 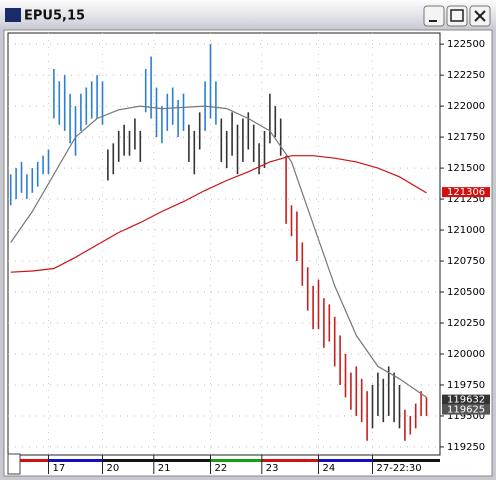 I want to click on y-tick-label: 119750, so click(x=466, y=385).